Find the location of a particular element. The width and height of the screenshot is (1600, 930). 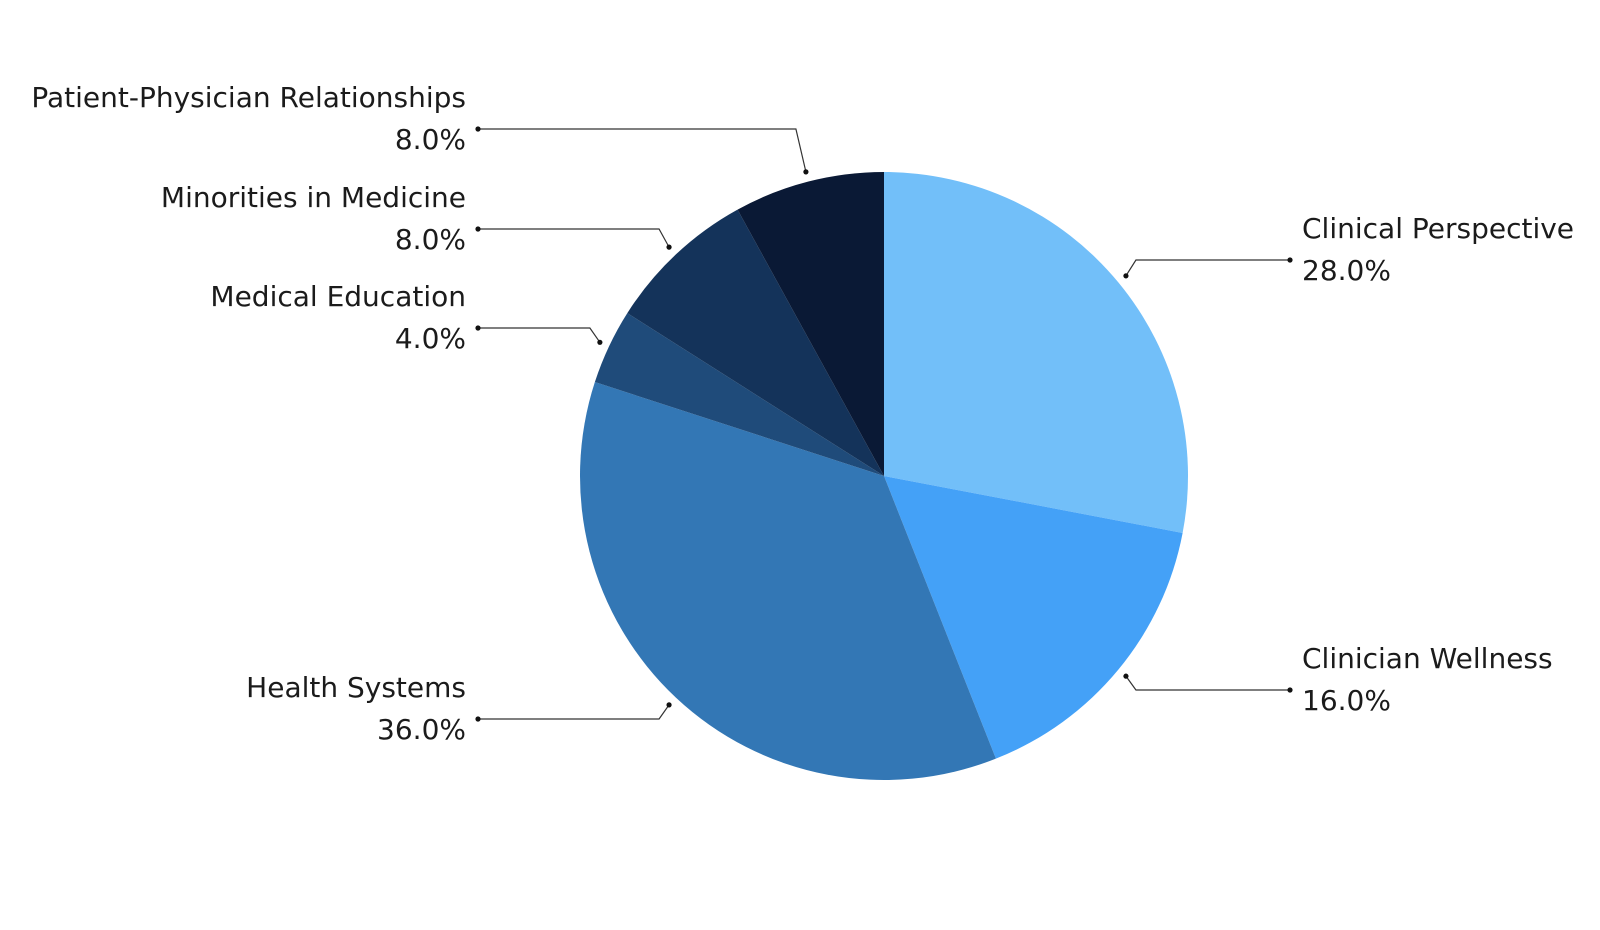

leader-line-clinical-perspective is located at coordinates (1207, 268).